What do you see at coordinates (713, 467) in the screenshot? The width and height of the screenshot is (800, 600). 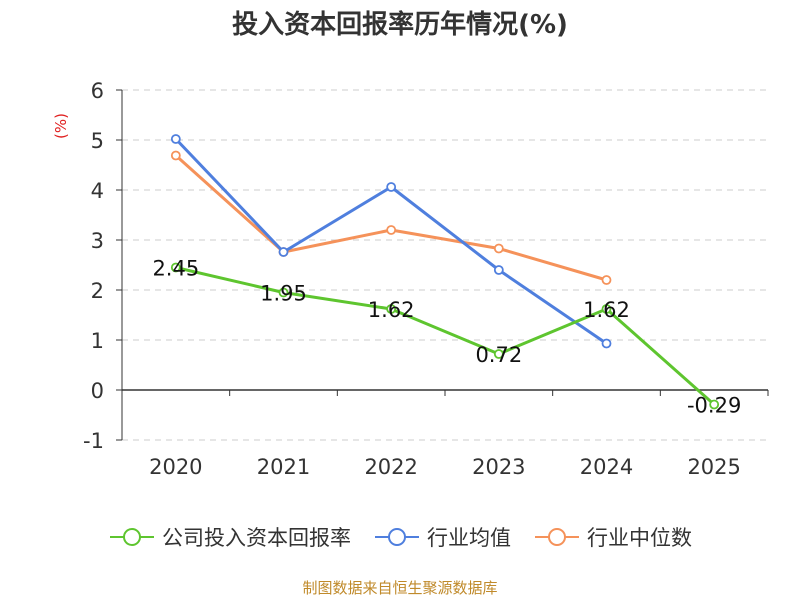 I see `x-tick-label: 2025` at bounding box center [713, 467].